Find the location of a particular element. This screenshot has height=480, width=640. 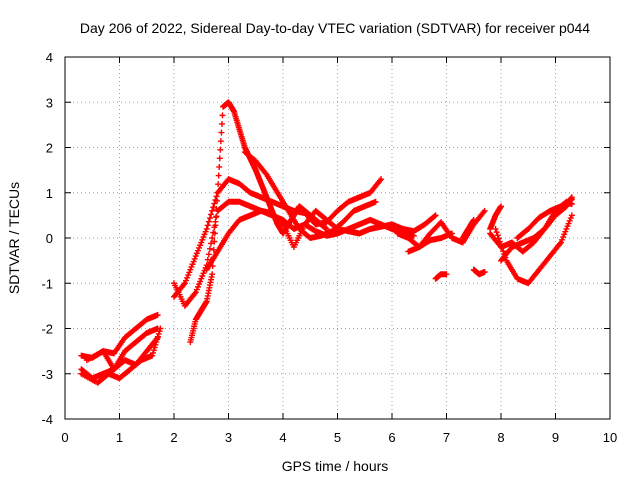

y-tick-label: 4 is located at coordinates (49, 57).